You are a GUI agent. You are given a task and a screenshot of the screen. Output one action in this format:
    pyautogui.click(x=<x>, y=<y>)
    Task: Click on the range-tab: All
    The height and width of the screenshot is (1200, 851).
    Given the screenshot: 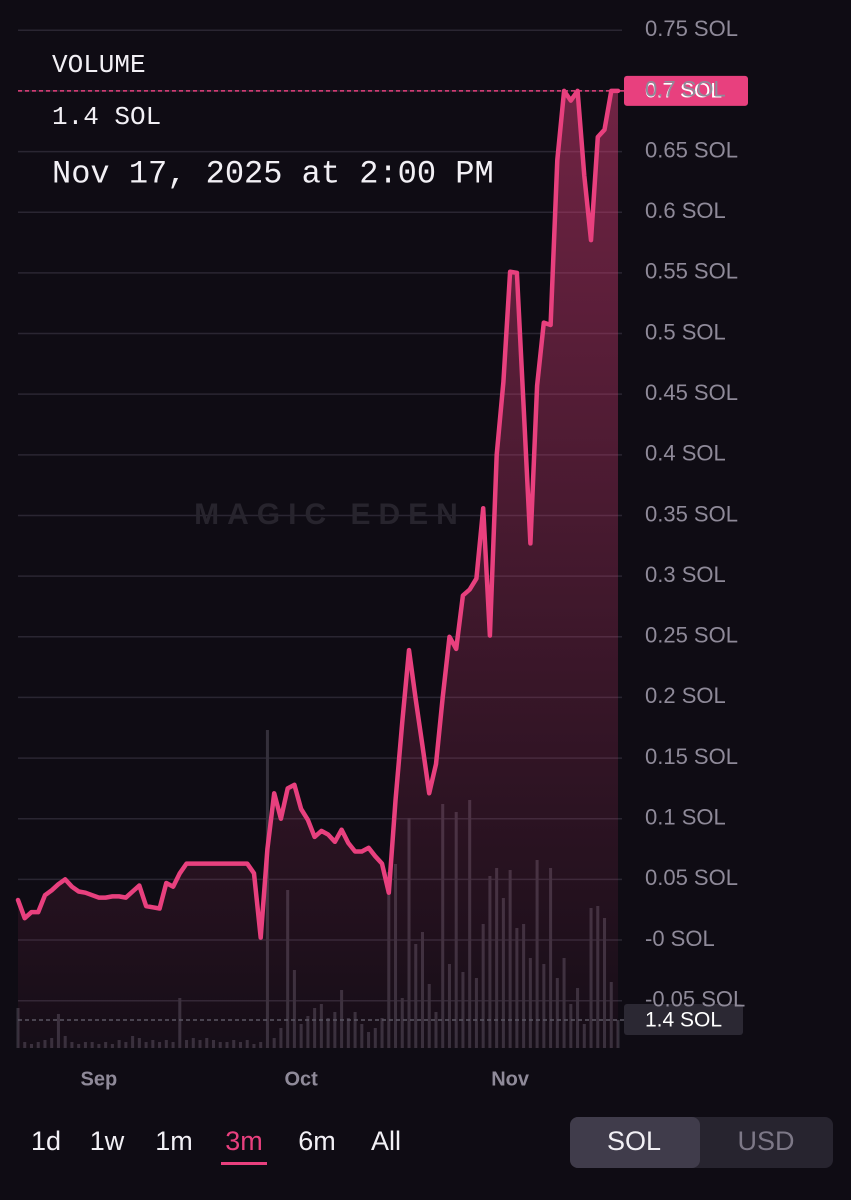 What is the action you would take?
    pyautogui.click(x=386, y=1141)
    